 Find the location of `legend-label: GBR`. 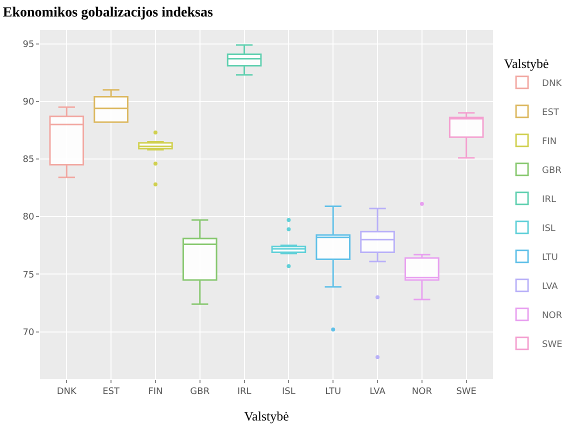

legend-label: GBR is located at coordinates (552, 171).